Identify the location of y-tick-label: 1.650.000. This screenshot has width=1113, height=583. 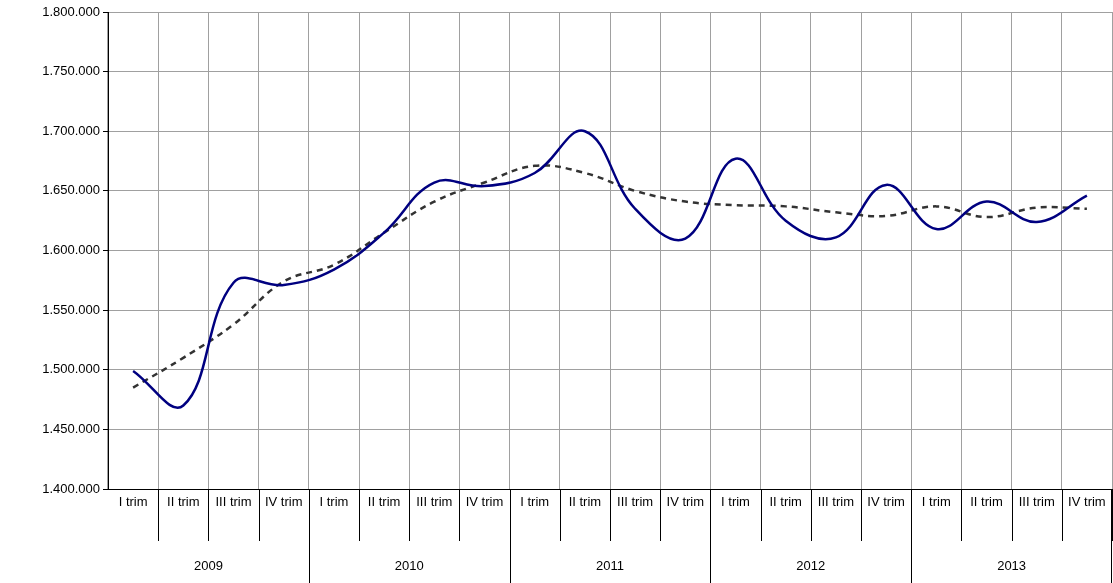
(71, 190).